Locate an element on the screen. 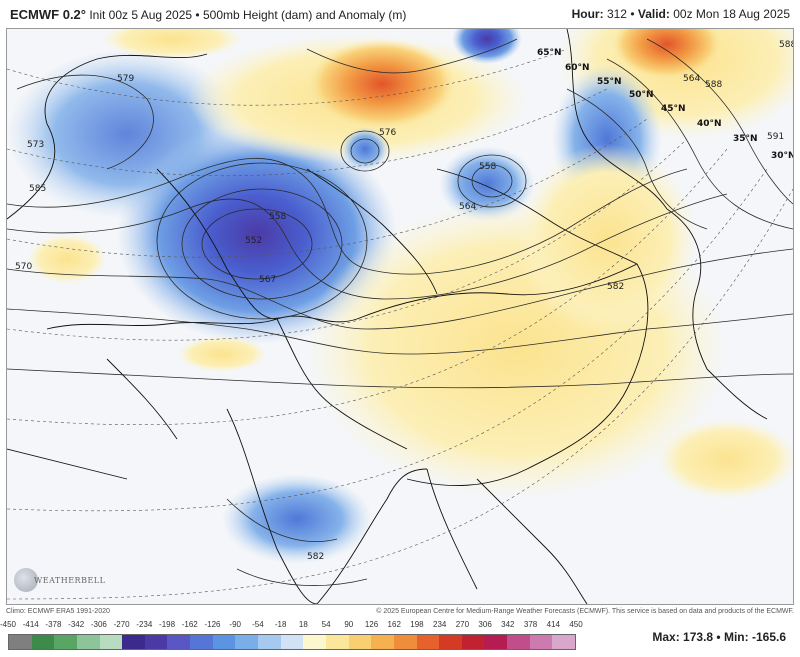 This screenshot has height=657, width=800. contour-label: 585 is located at coordinates (37, 189).